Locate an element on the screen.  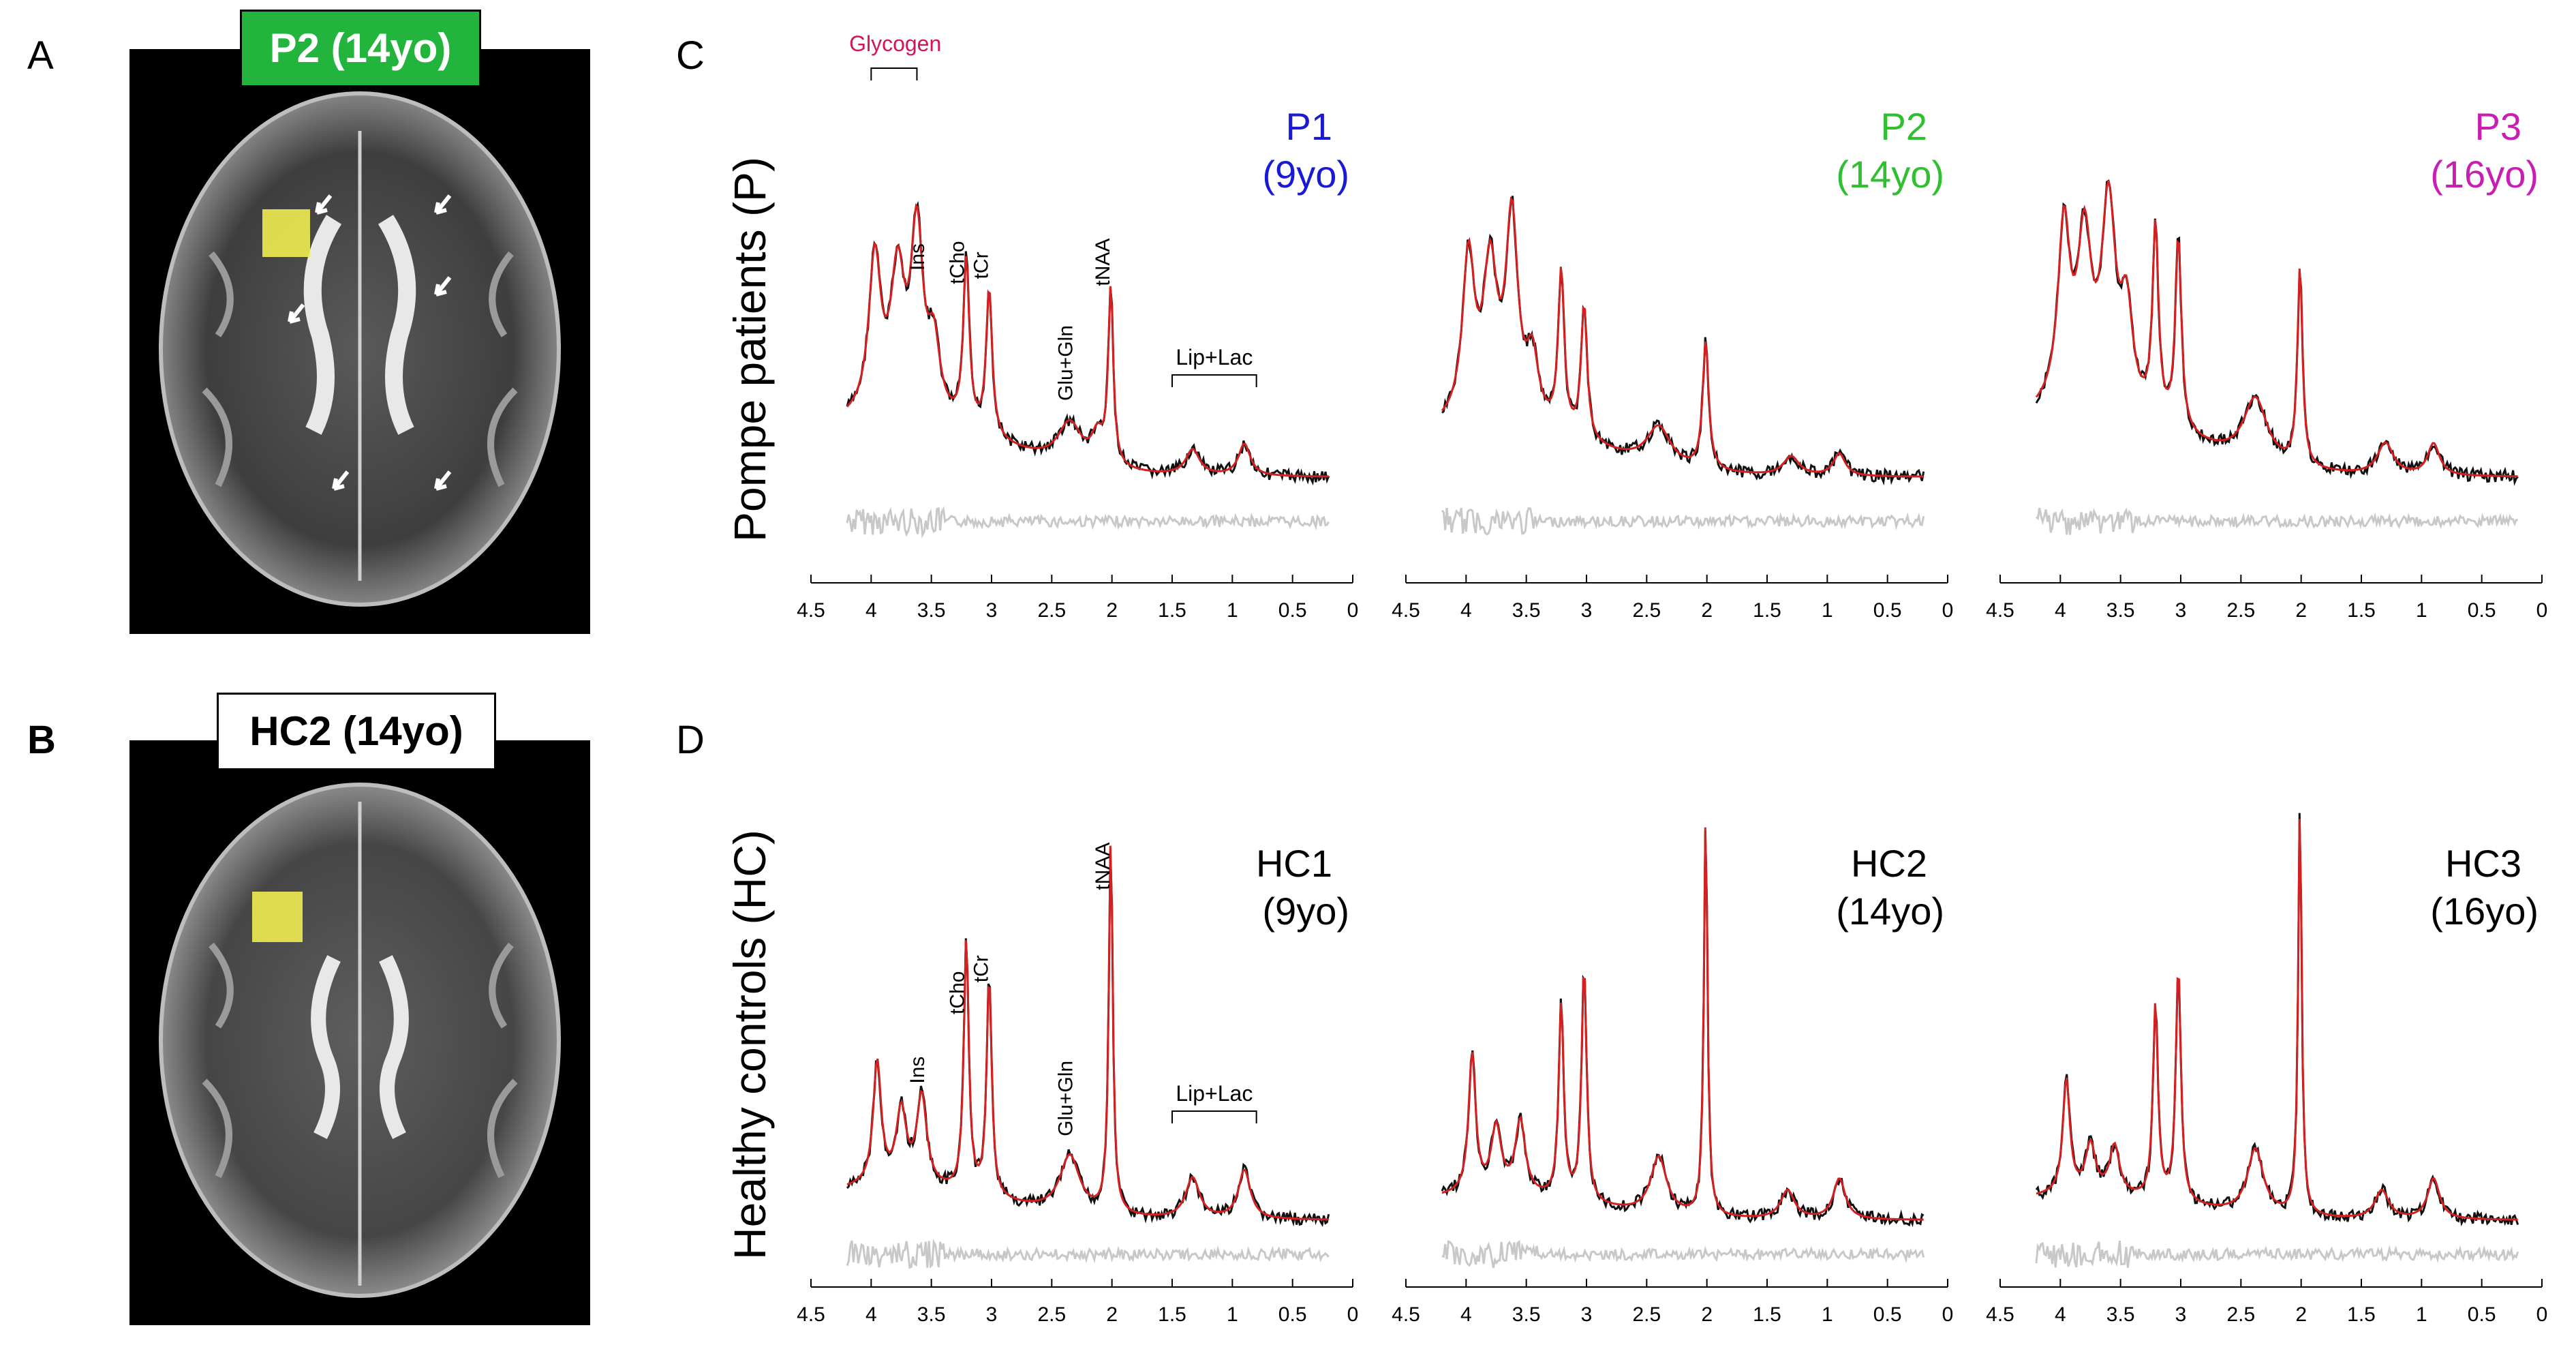
spectrum-title: HC3 is located at coordinates (2483, 863).